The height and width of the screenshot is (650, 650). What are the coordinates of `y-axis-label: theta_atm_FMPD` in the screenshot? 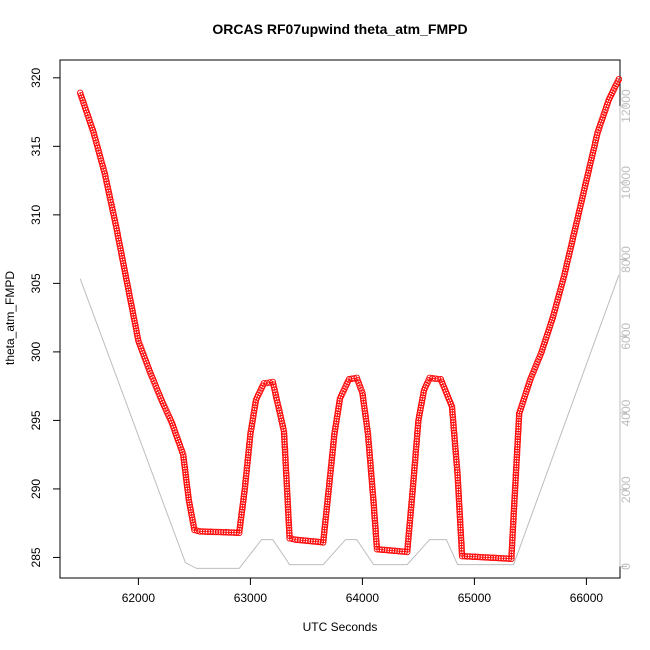 It's located at (10, 318).